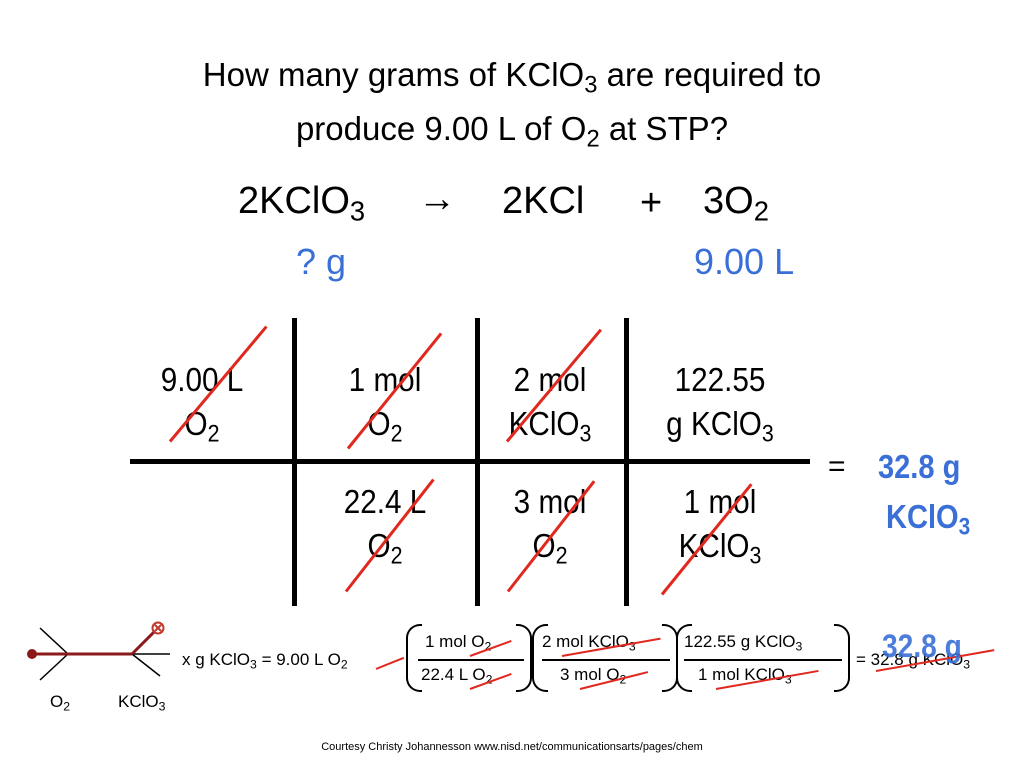  What do you see at coordinates (457, 676) in the screenshot?
I see `fraction-1-denominator: 22.4 L O2` at bounding box center [457, 676].